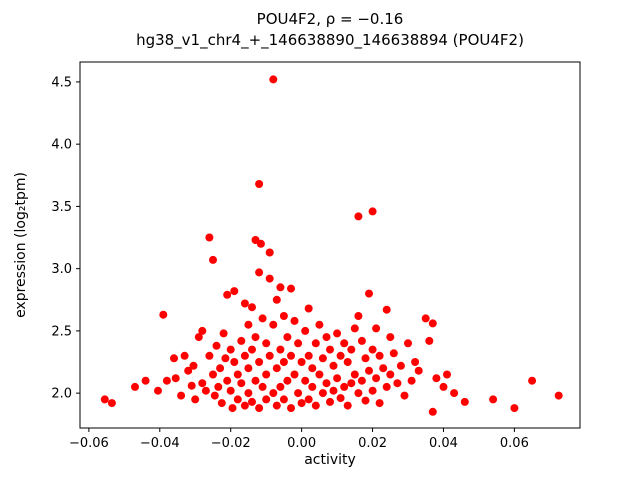 This screenshot has width=640, height=480. What do you see at coordinates (330, 460) in the screenshot?
I see `x-axis-label: activity` at bounding box center [330, 460].